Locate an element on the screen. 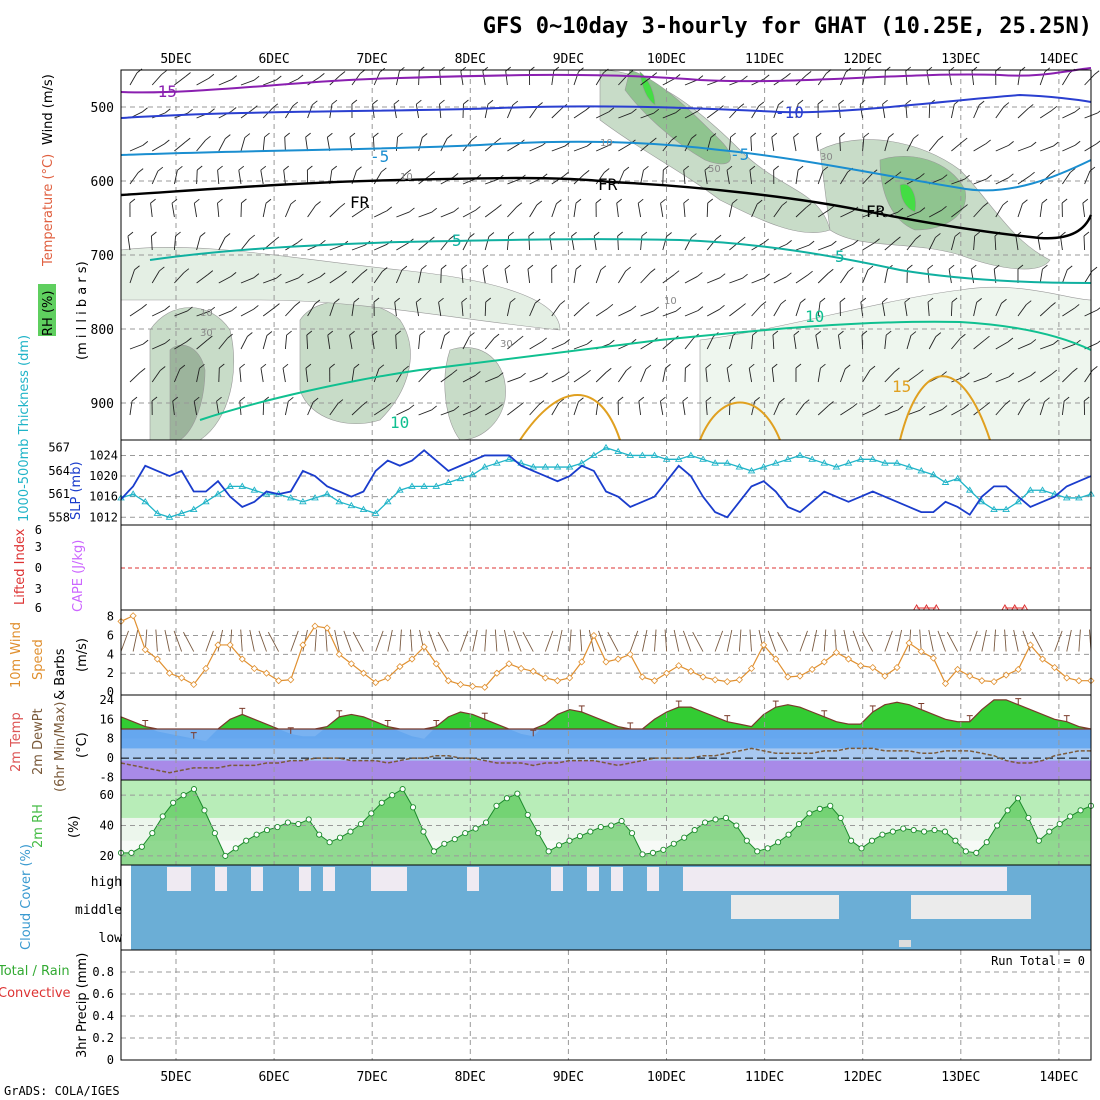  cloud-cell-middle is located at coordinates (761, 907).